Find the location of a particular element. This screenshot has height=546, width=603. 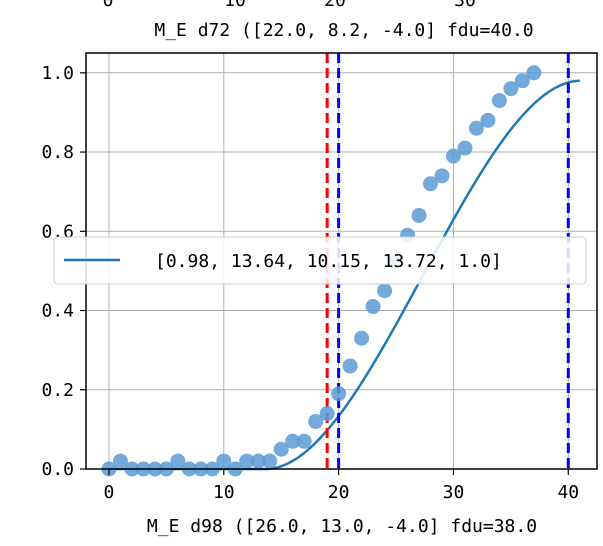

top-tick-label: 10 is located at coordinates (235, 5).